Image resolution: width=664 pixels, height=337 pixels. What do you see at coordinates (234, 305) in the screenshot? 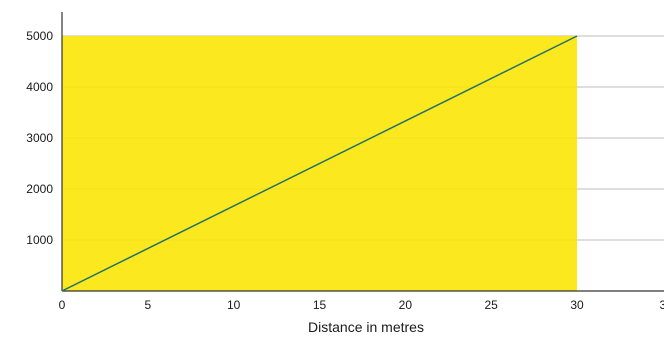
I see `x-tick-label-10: 10` at bounding box center [234, 305].